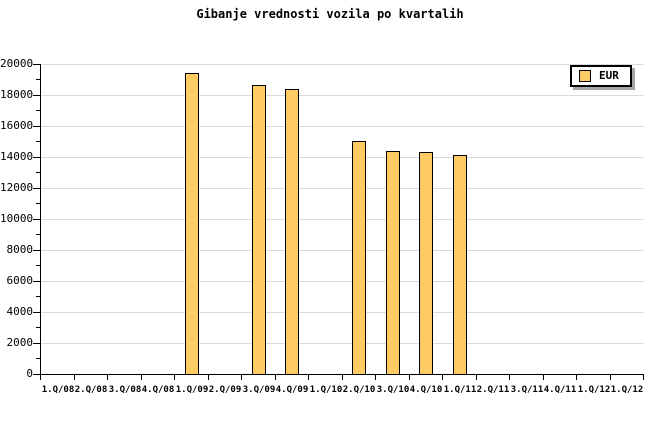 This screenshot has width=660, height=440. Describe the element at coordinates (330, 14) in the screenshot. I see `chart-title: Gibanje vrednosti vozila po kvartalih` at that location.